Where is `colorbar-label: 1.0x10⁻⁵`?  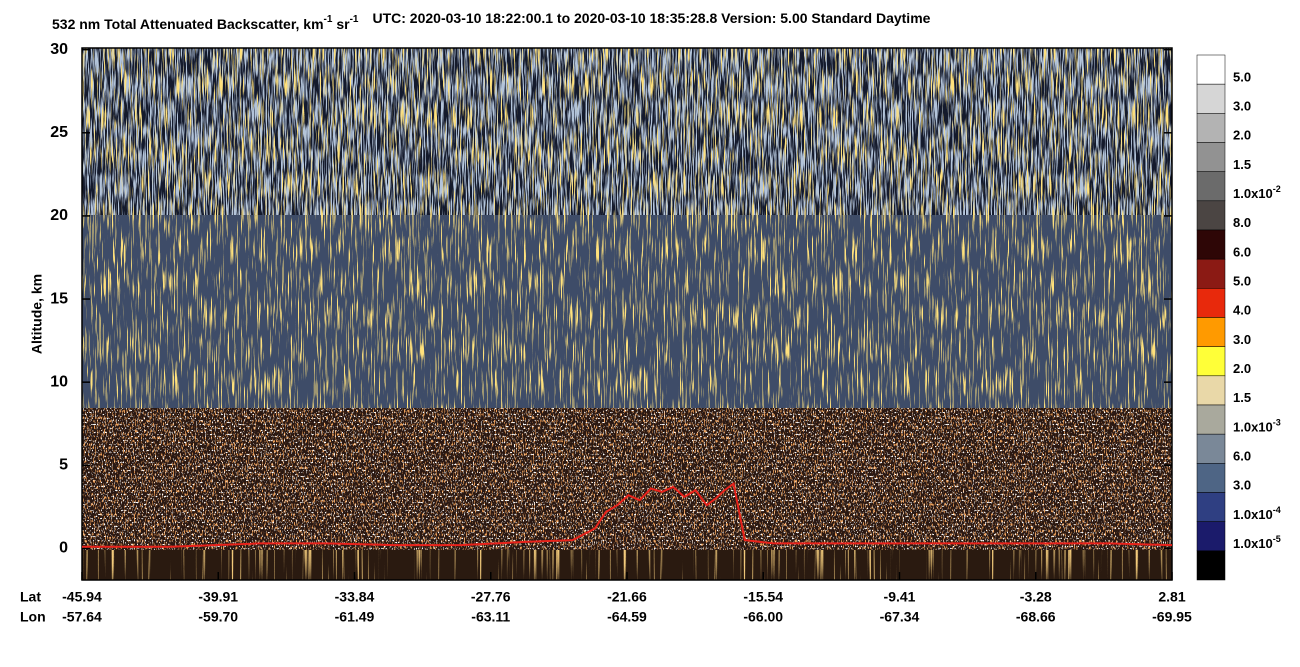
colorbar-label: 1.0x10⁻⁵ is located at coordinates (1257, 542).